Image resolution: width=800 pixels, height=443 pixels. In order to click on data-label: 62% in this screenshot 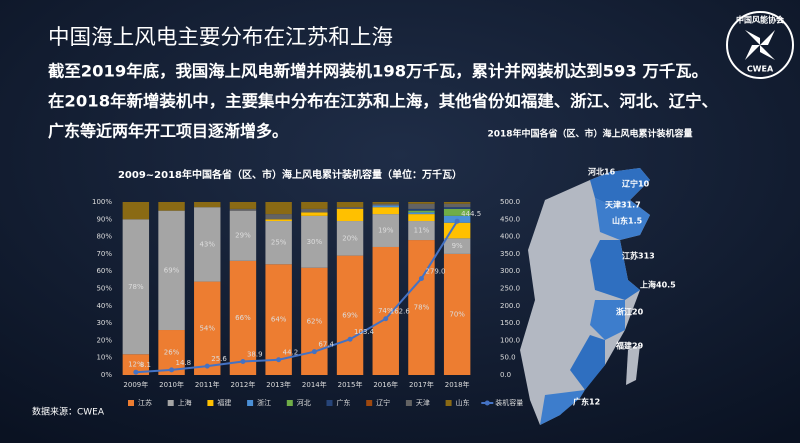, I will do `click(315, 321)`.